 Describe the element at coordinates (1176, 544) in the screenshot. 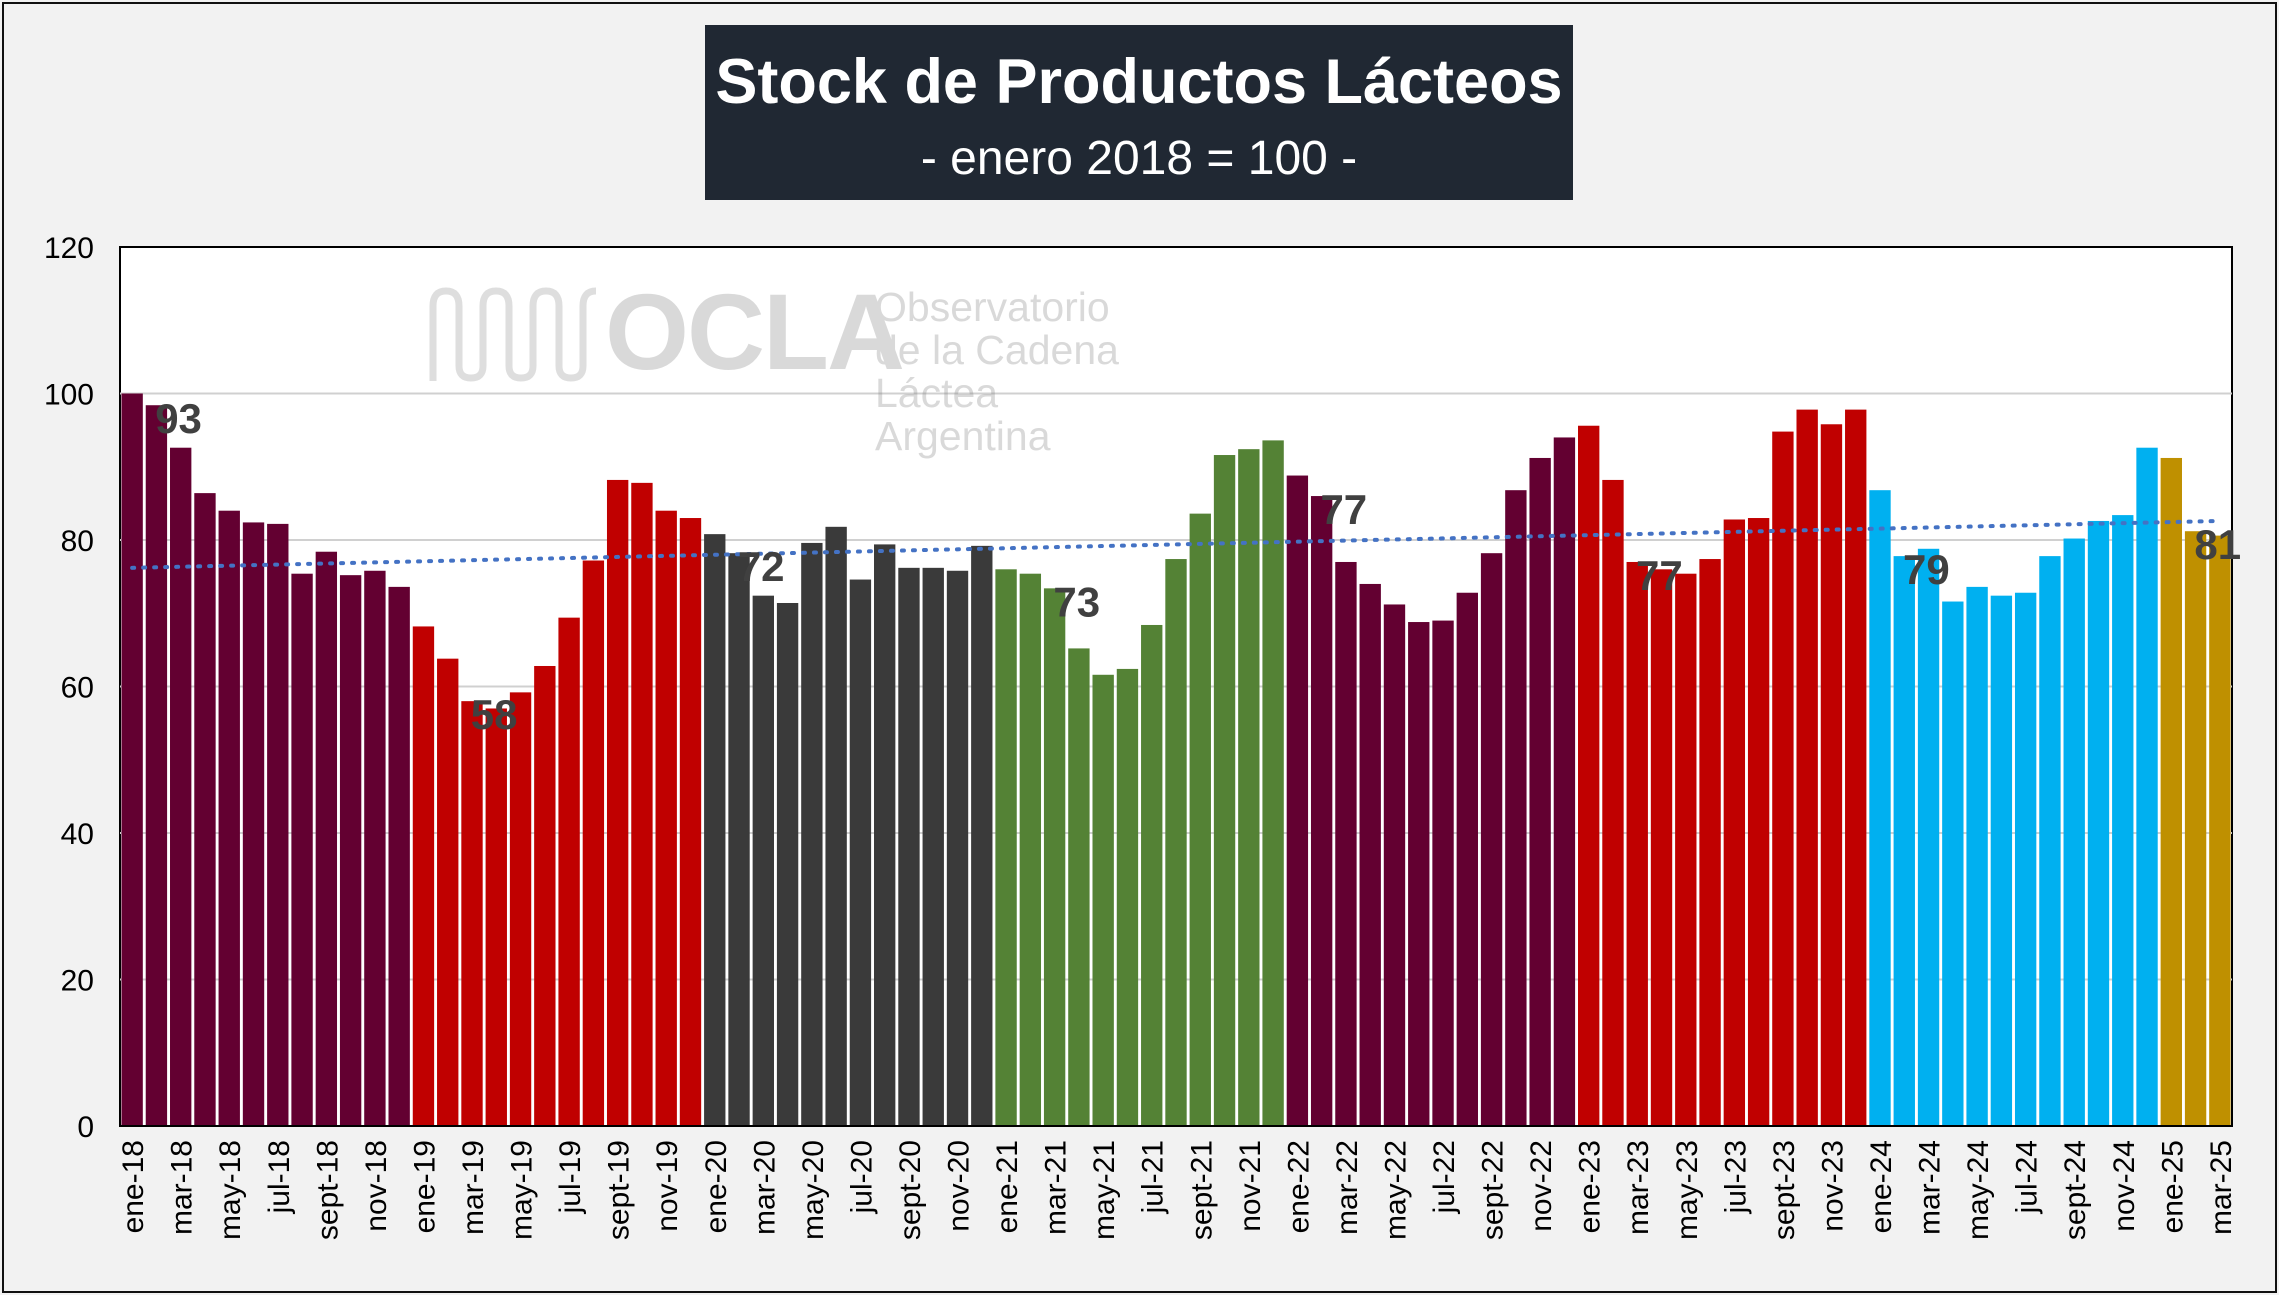

I see `trendline` at that location.